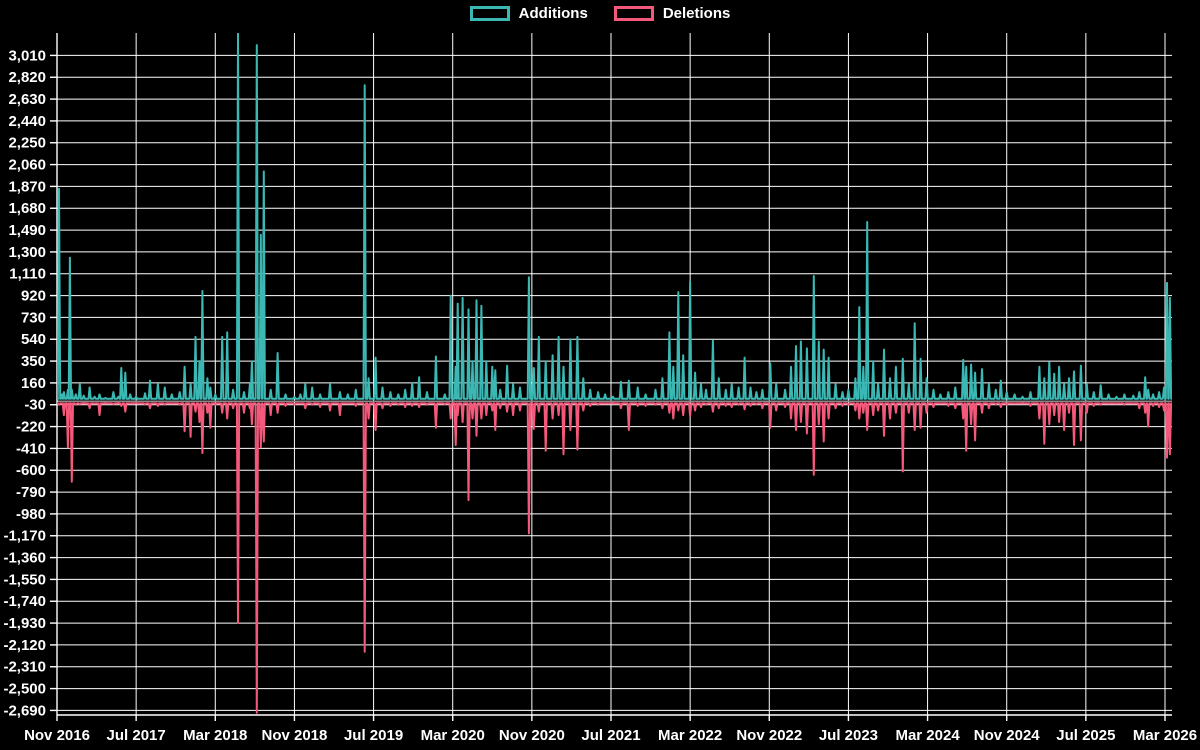 The height and width of the screenshot is (750, 1200). I want to click on x-tick-label: Jul 2023, so click(848, 735).